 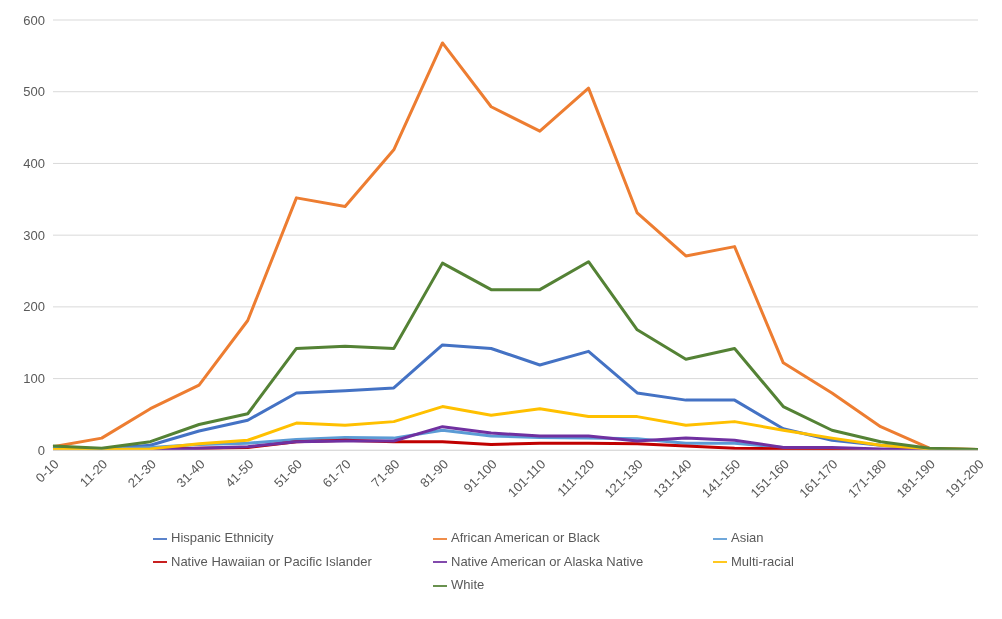 I want to click on y-tick-label: 600, so click(x=34, y=20).